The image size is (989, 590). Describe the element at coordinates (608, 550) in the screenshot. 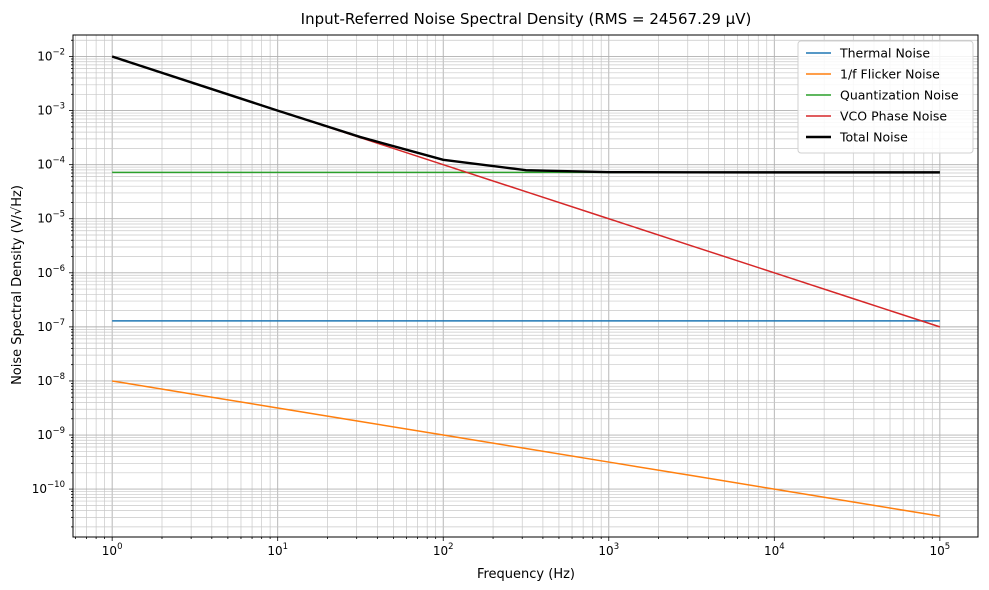

I see `x-tick-label: 10³` at that location.